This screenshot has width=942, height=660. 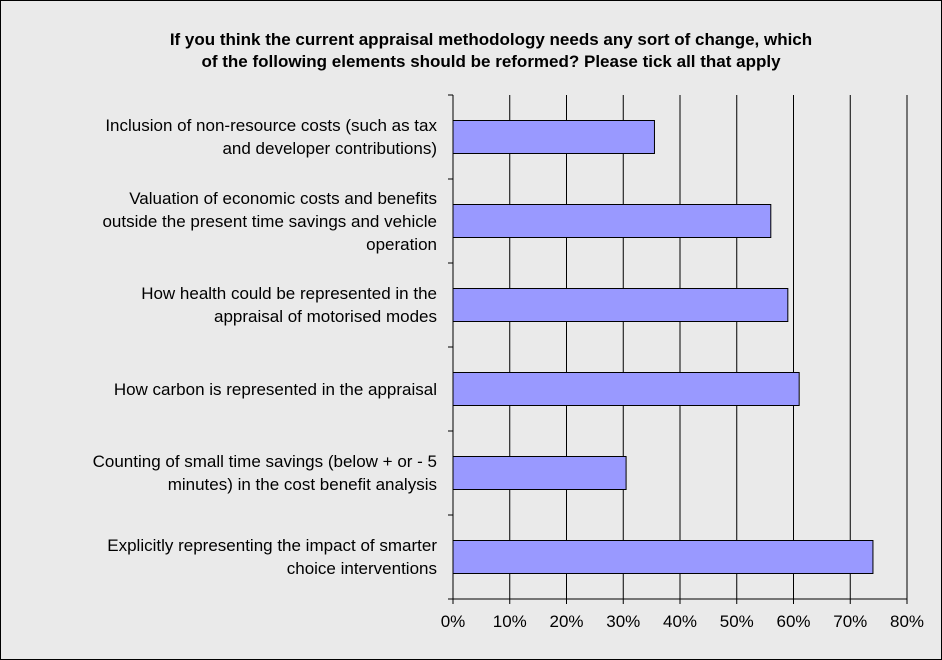 What do you see at coordinates (850, 621) in the screenshot?
I see `x-tick-label: 70%` at bounding box center [850, 621].